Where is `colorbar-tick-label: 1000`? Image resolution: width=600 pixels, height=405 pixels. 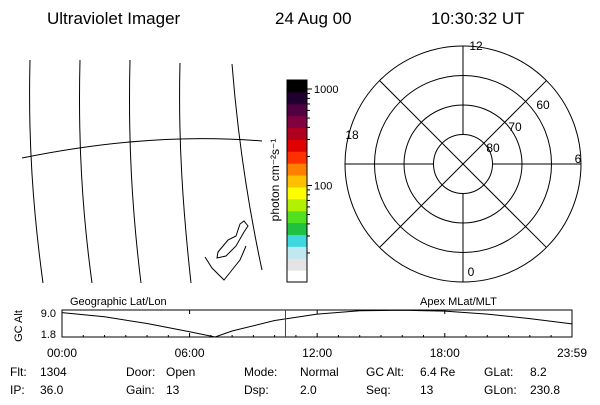 colorbar-tick-label: 1000 is located at coordinates (326, 90).